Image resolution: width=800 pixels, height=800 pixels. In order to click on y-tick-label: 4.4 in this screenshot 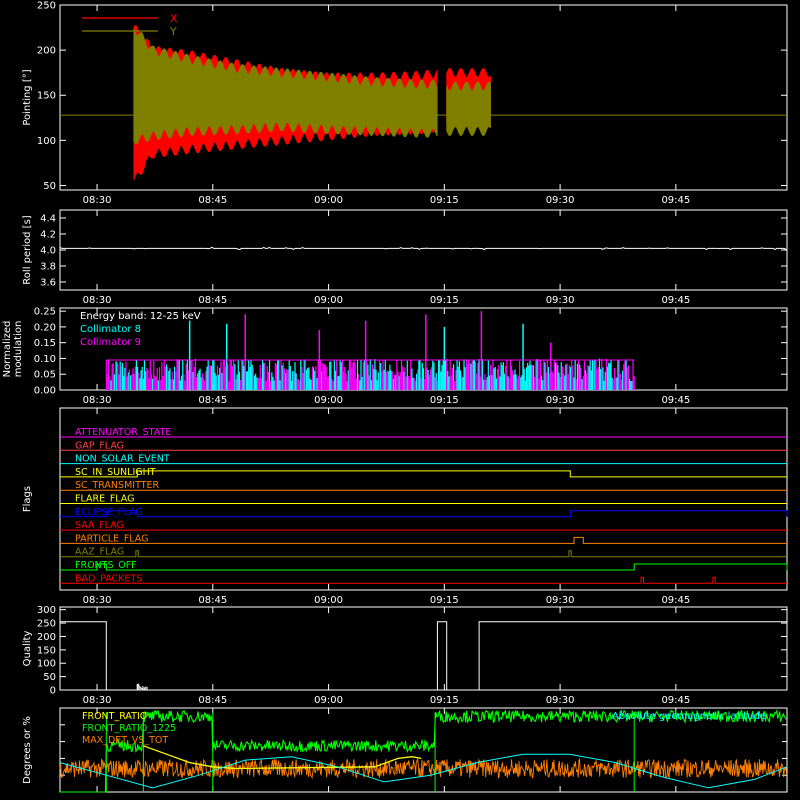, I will do `click(48, 219)`.